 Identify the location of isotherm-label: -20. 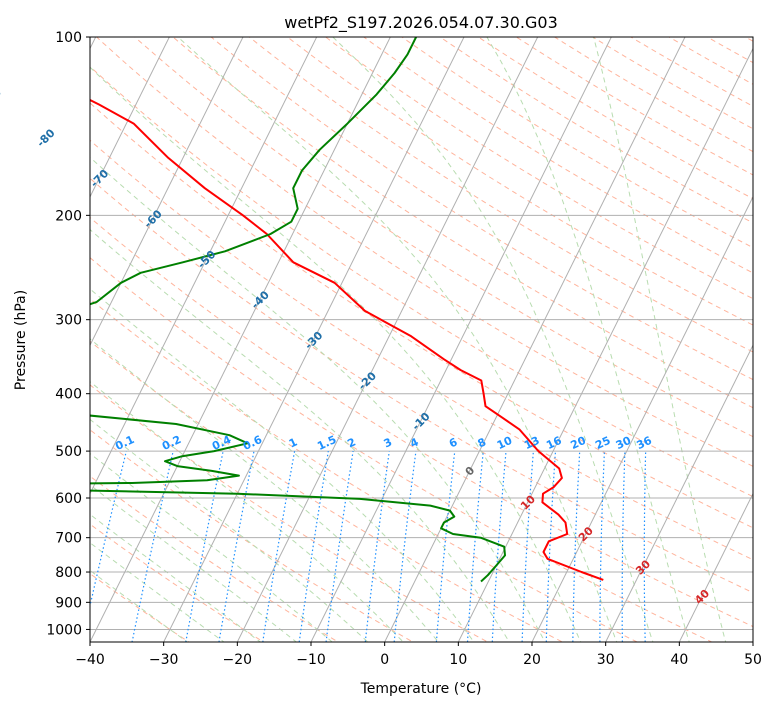
(367, 380).